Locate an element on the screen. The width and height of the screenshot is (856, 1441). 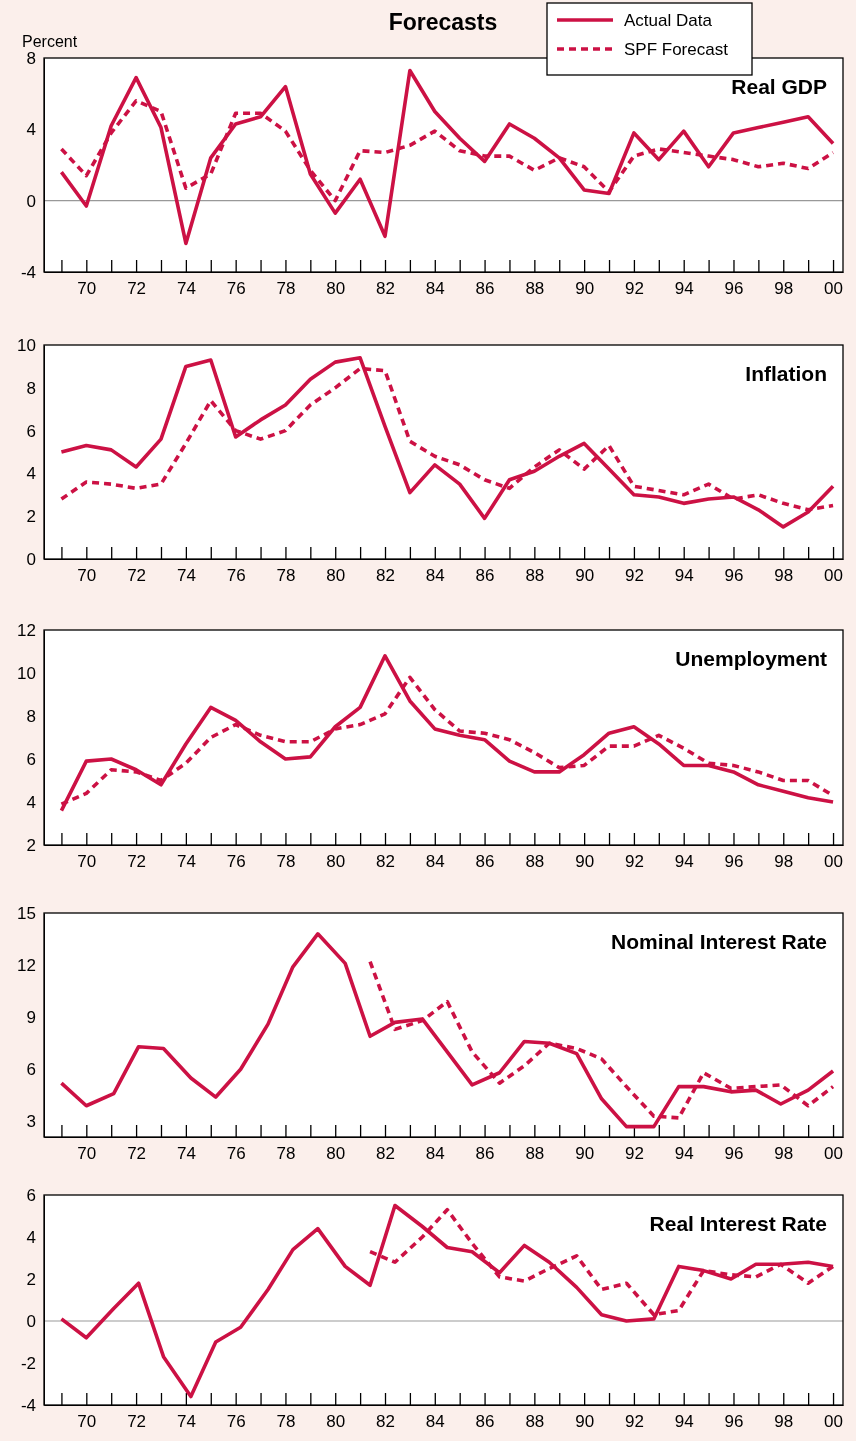
y-tick-label: 12 is located at coordinates (26, 630).